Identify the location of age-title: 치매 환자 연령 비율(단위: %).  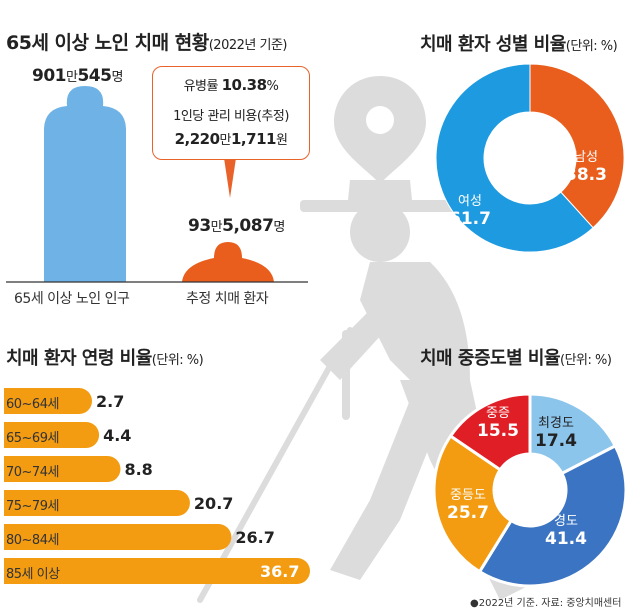
(105, 357).